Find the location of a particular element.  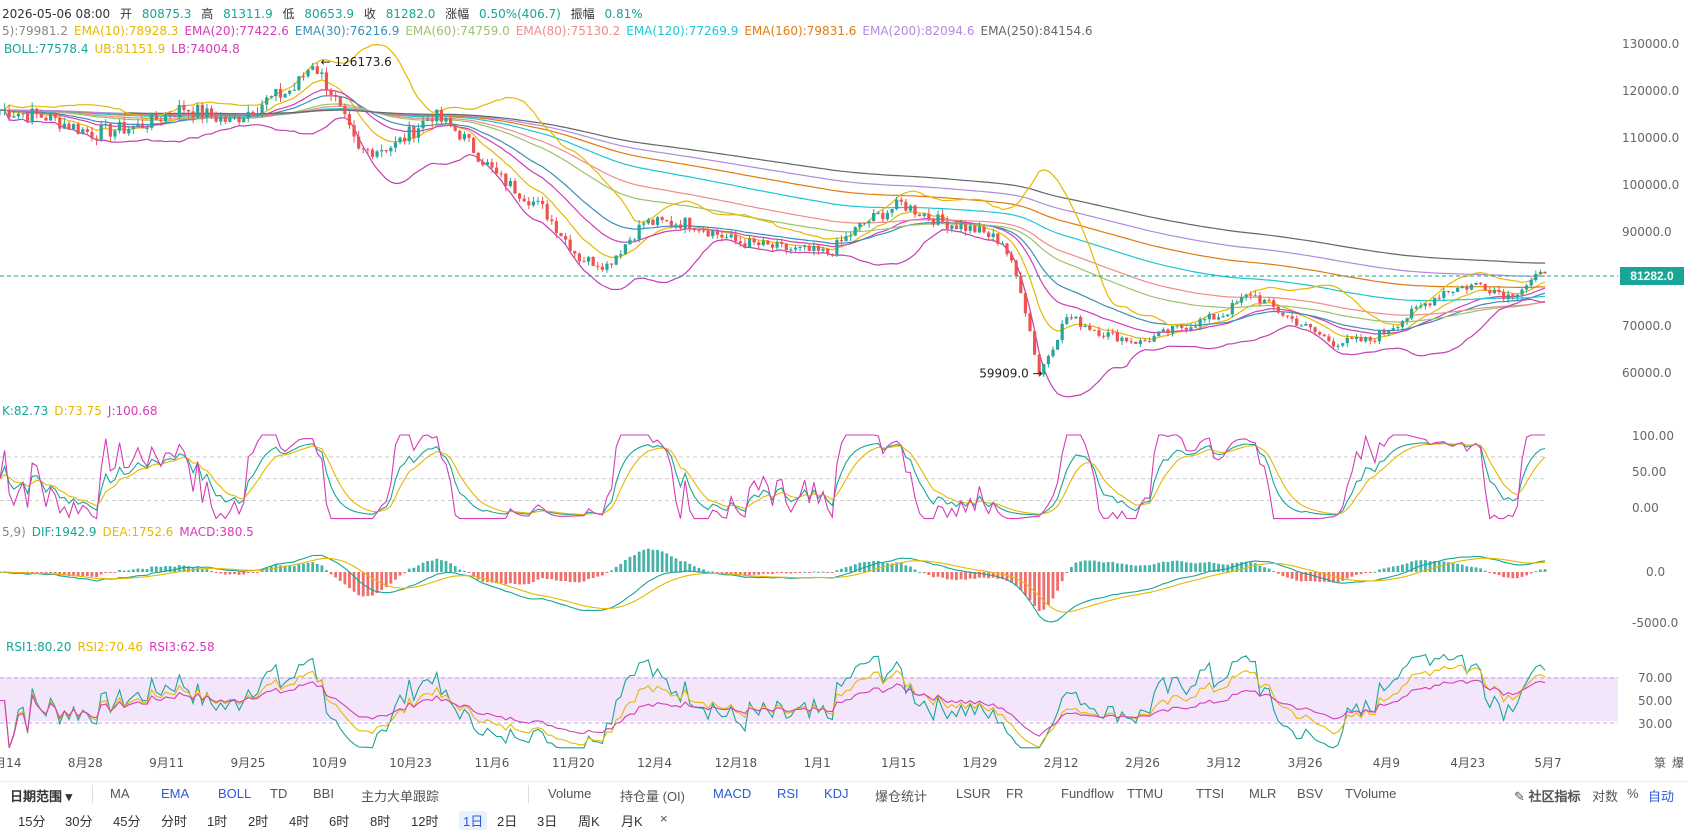

overlay-boll: BOLL is located at coordinates (235, 793).